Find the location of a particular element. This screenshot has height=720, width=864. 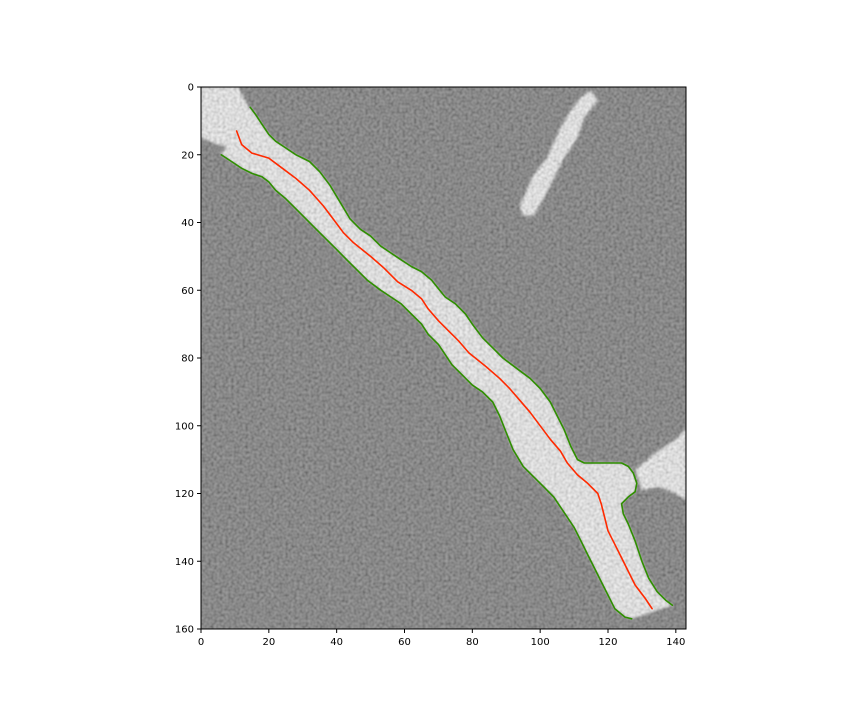

x-tick-label: 100 is located at coordinates (540, 642).